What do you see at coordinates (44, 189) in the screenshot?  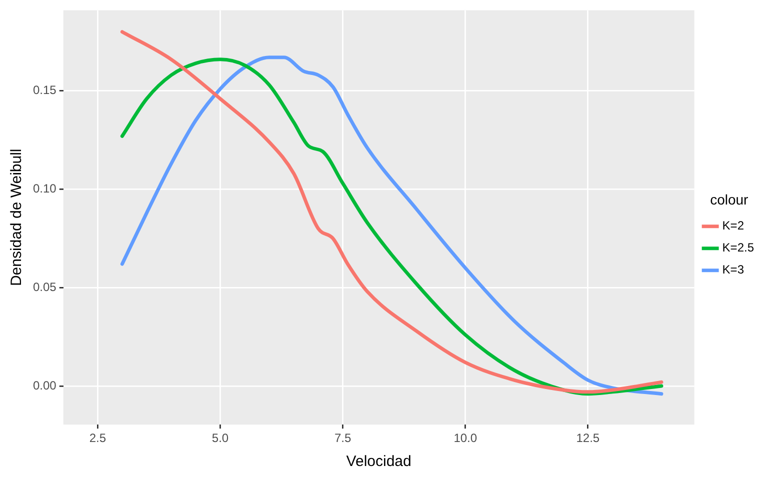 I see `y-tick-label: 0.10` at bounding box center [44, 189].